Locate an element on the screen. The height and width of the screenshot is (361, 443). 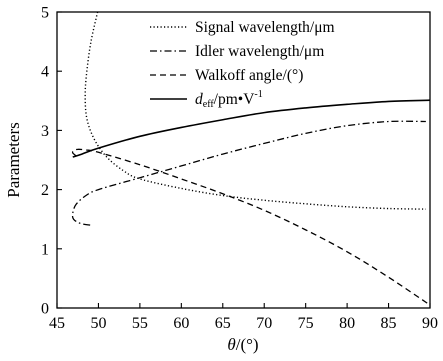
x-tick-label: 90 is located at coordinates (430, 323).